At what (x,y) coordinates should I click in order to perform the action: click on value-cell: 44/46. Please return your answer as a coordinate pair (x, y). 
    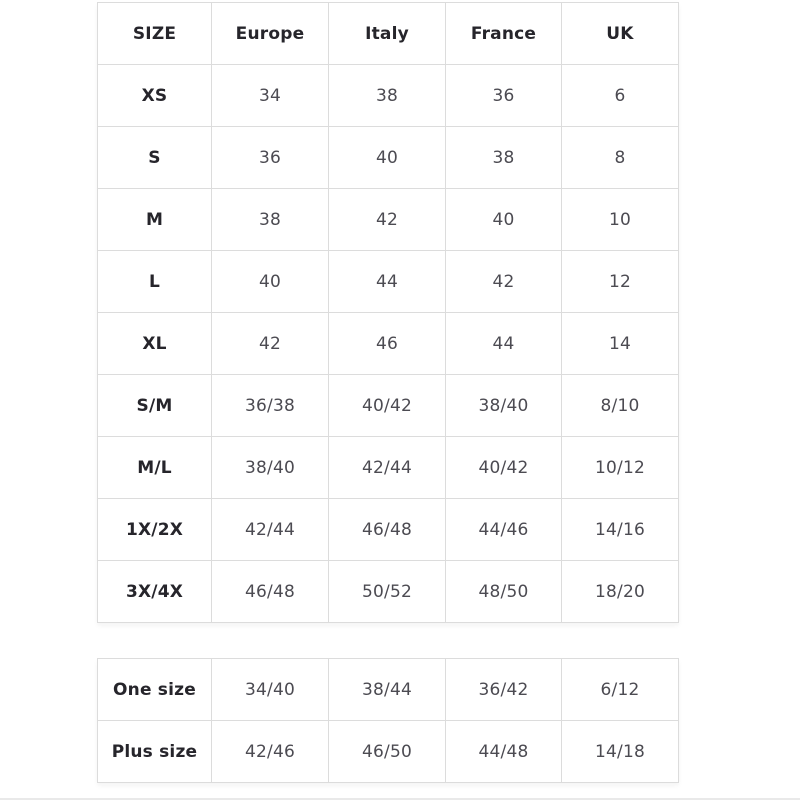
    Looking at the image, I should click on (503, 529).